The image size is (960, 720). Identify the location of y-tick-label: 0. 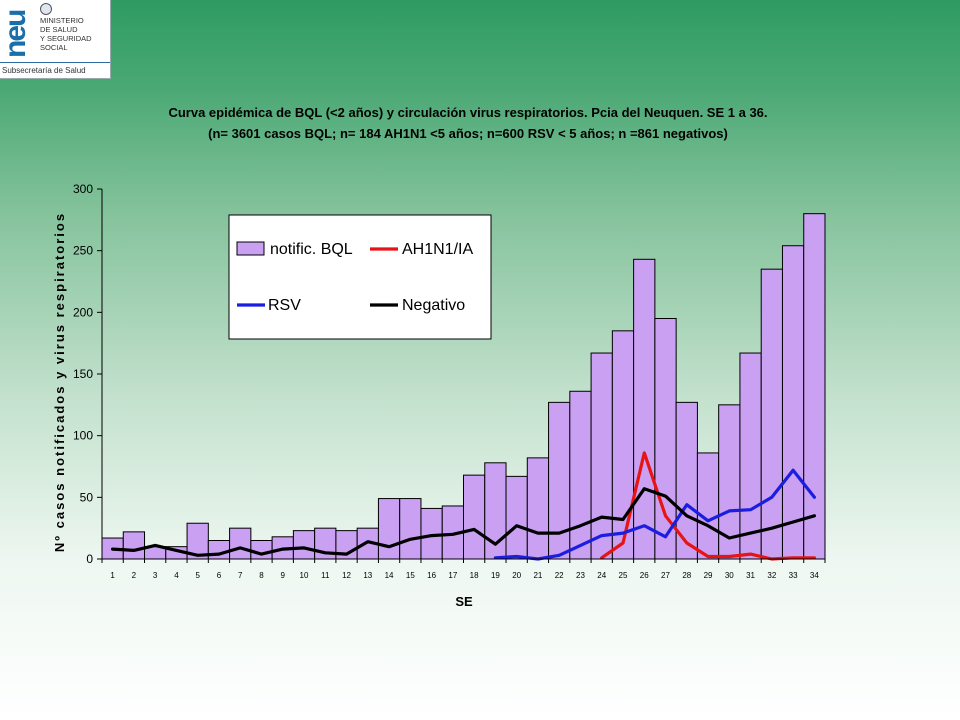
(89, 559).